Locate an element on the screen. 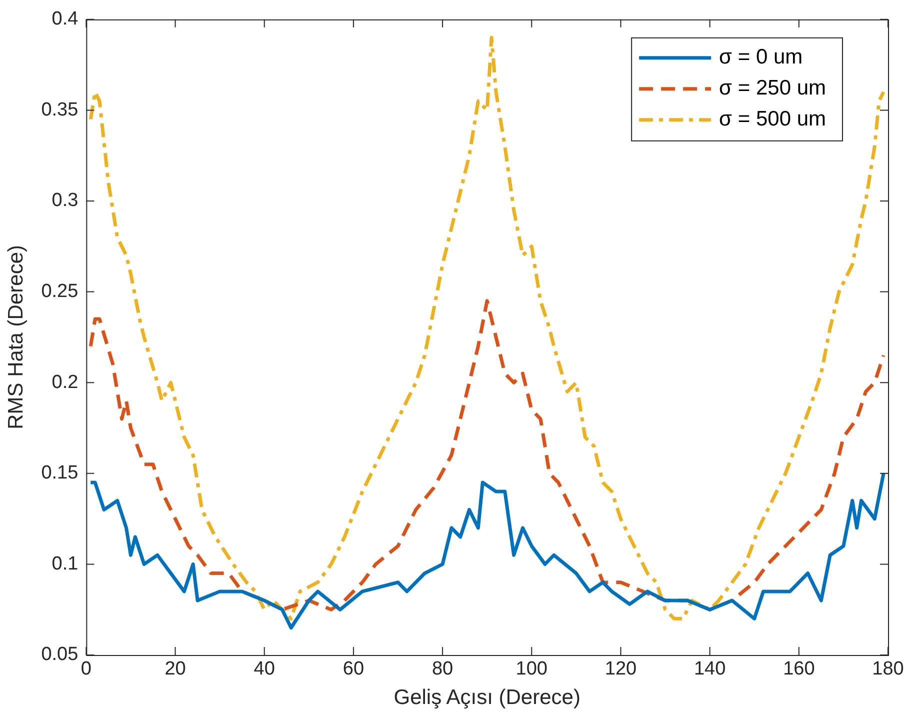 This screenshot has height=715, width=916. y-tick-label: 0.05 is located at coordinates (59, 655).